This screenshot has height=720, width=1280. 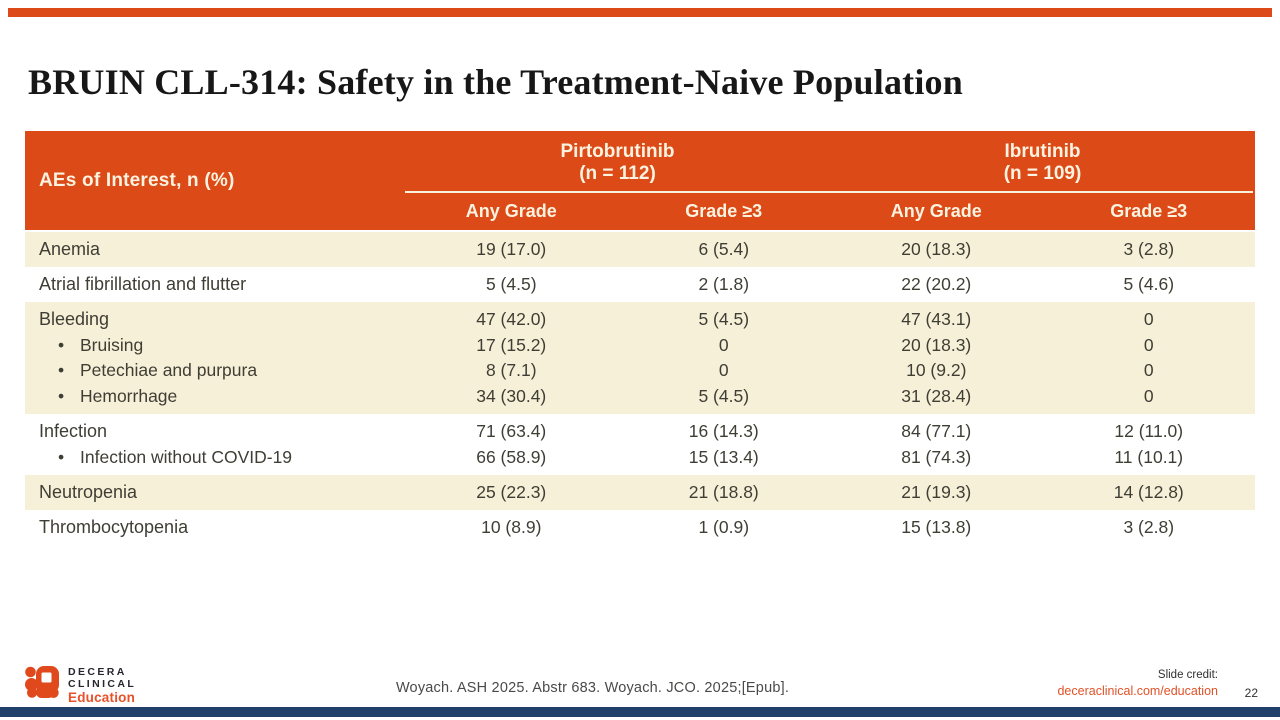 I want to click on ae-value: 66 (58.9), so click(x=511, y=456).